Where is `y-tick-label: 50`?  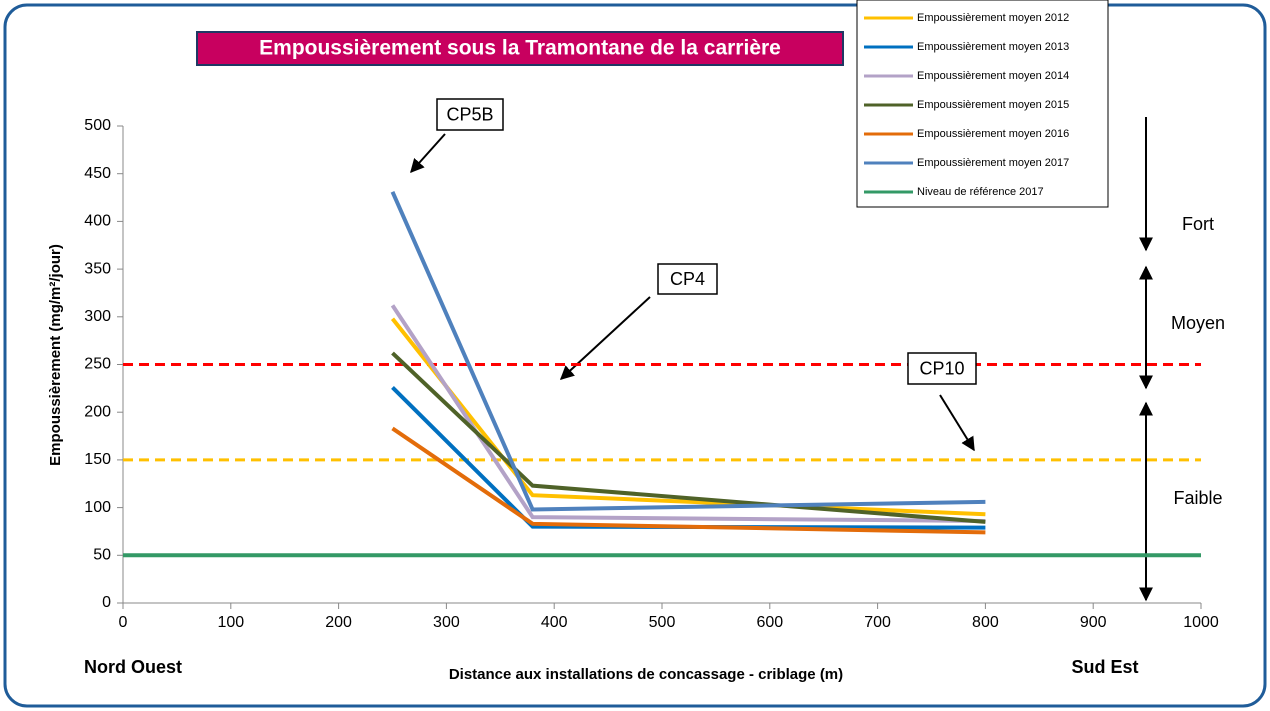
y-tick-label: 50 is located at coordinates (102, 555).